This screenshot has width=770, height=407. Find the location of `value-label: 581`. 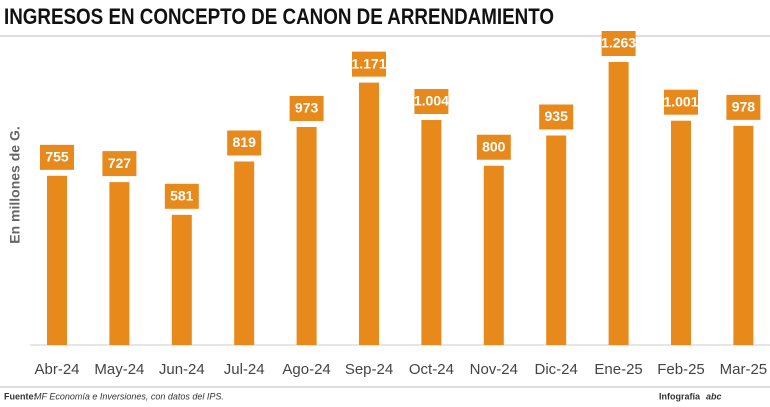

value-label: 581 is located at coordinates (182, 196).